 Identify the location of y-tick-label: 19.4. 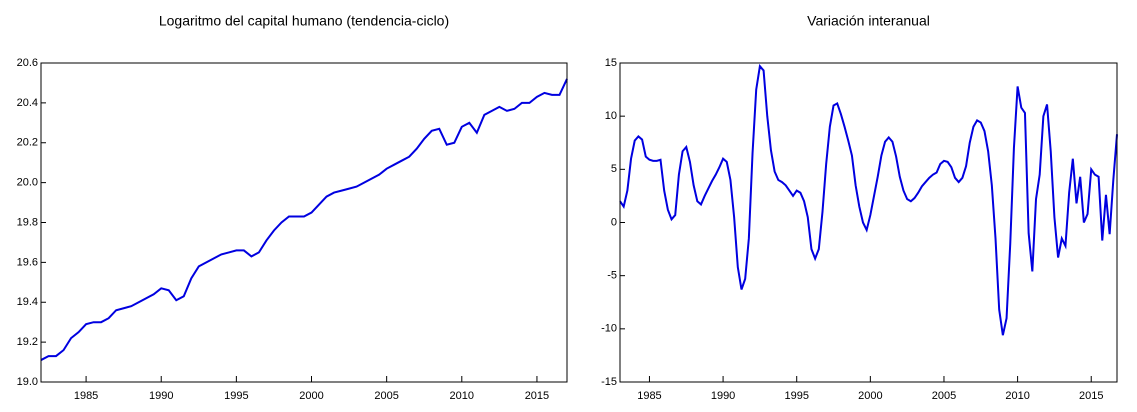
(27, 302).